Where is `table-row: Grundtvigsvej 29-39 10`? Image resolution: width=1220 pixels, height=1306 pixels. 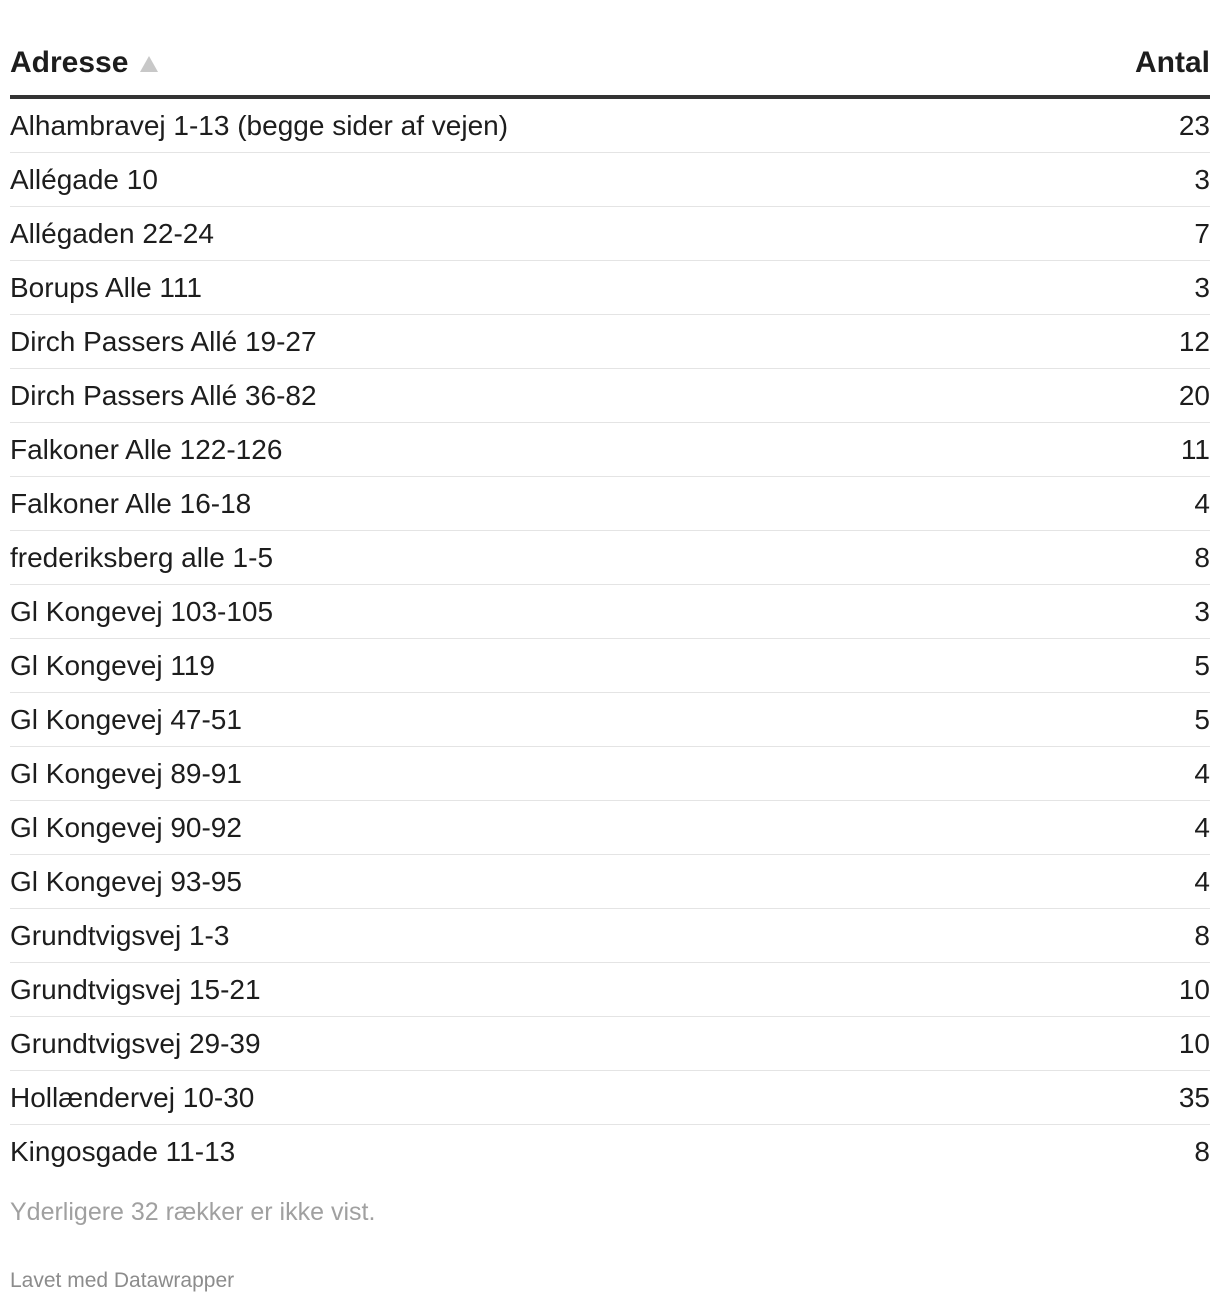 table-row: Grundtvigsvej 29-39 10 is located at coordinates (610, 1044).